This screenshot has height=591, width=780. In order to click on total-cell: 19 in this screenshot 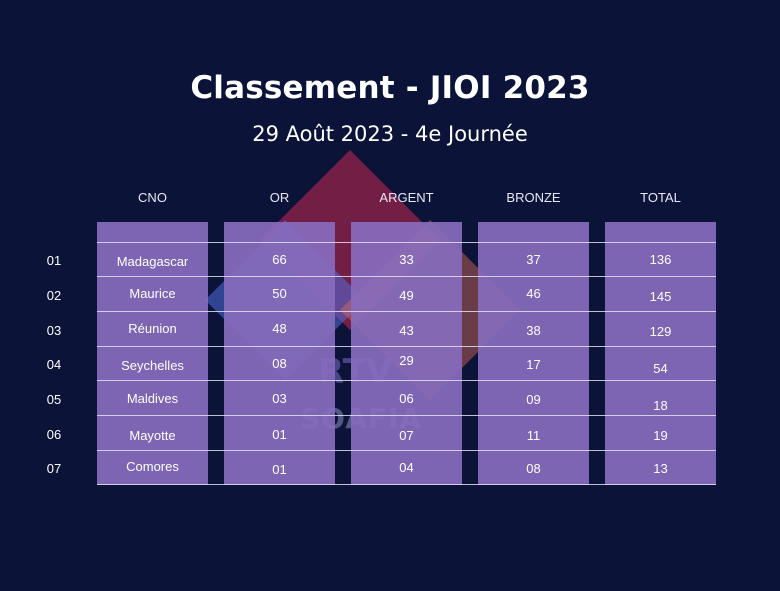, I will do `click(660, 435)`.